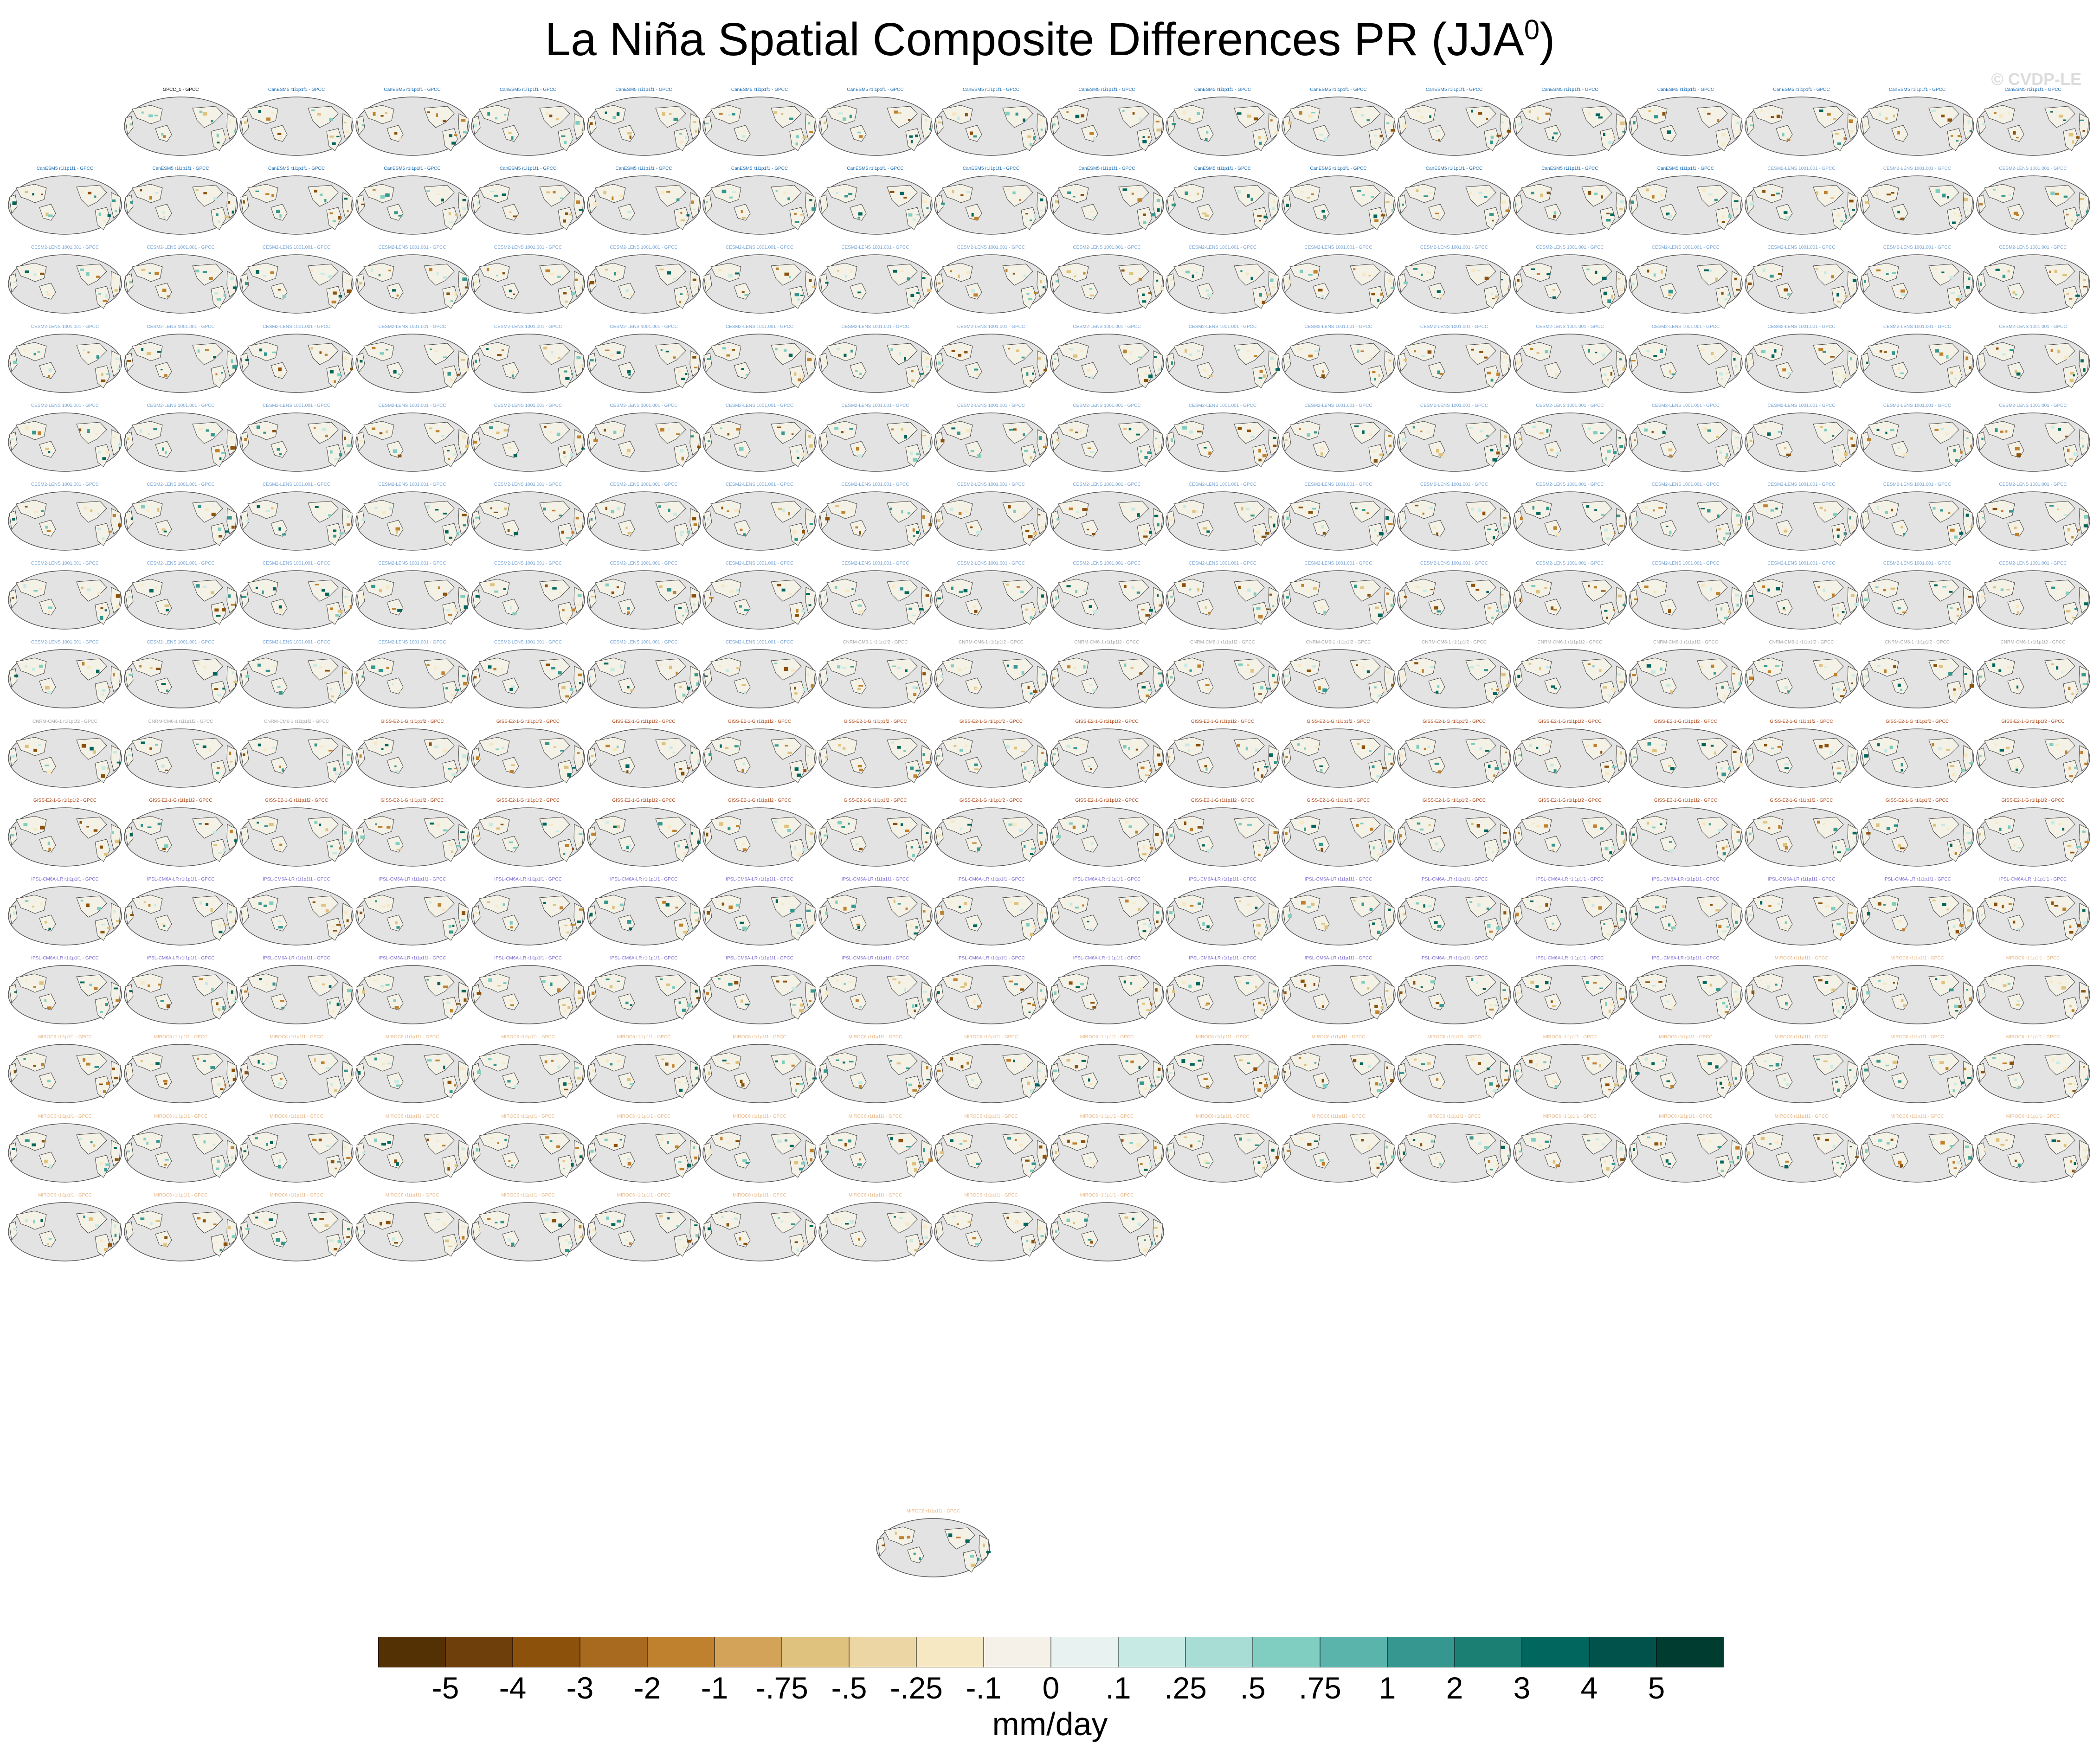  I want to click on panel-title: IPSL-CM6A-LR r1i1p1f1 - GPCC, so click(65, 958).